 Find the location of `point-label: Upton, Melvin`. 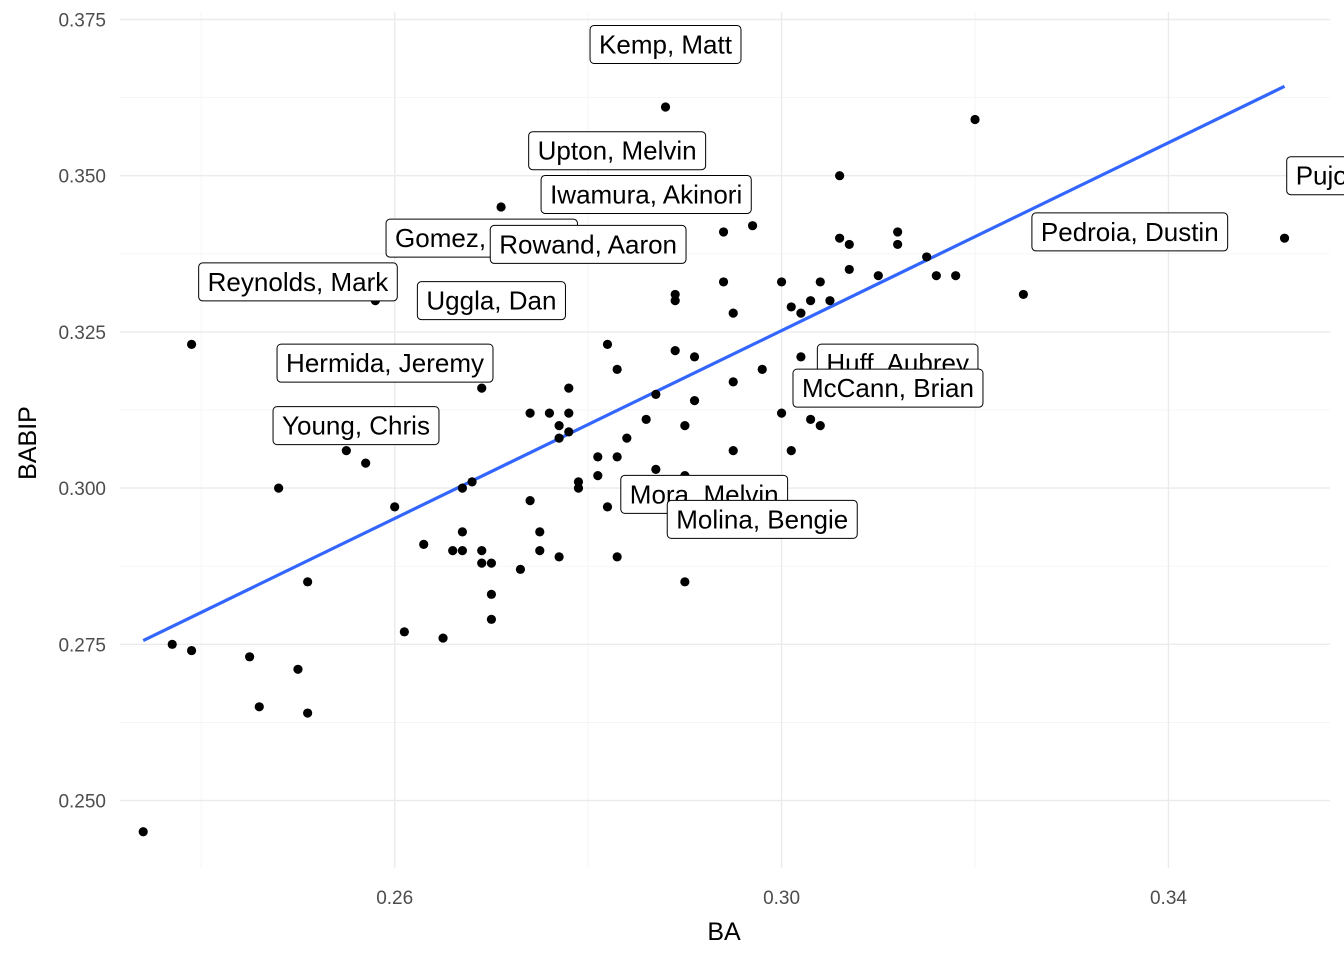

point-label: Upton, Melvin is located at coordinates (617, 151).